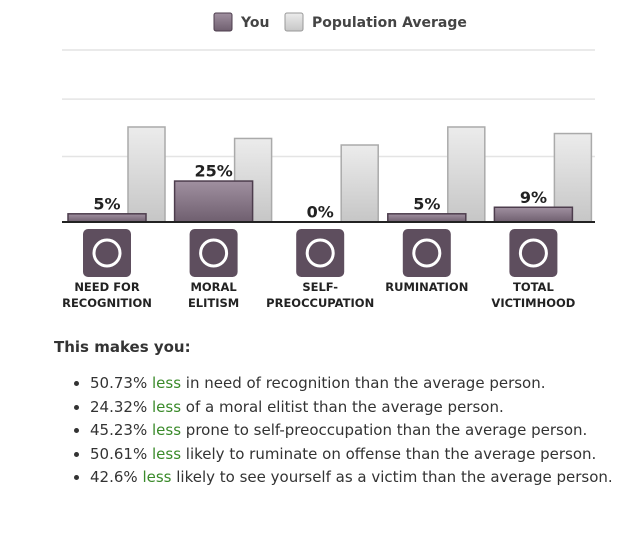  I want to click on category-label: MORAL ELITISM, so click(213, 295).